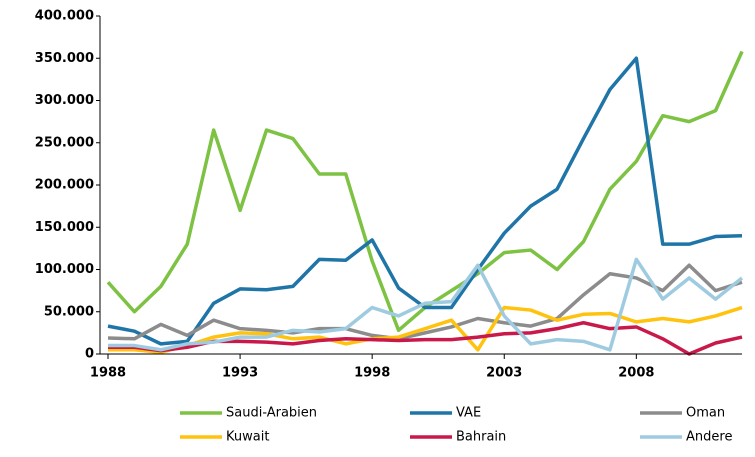 The height and width of the screenshot is (457, 755). What do you see at coordinates (468, 413) in the screenshot?
I see `legend-label: VAE` at bounding box center [468, 413].